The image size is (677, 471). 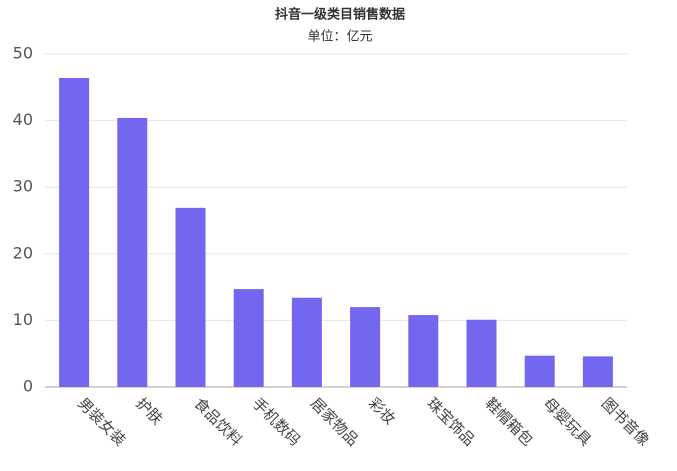 I want to click on y-tick-label: 30, so click(x=23, y=186).